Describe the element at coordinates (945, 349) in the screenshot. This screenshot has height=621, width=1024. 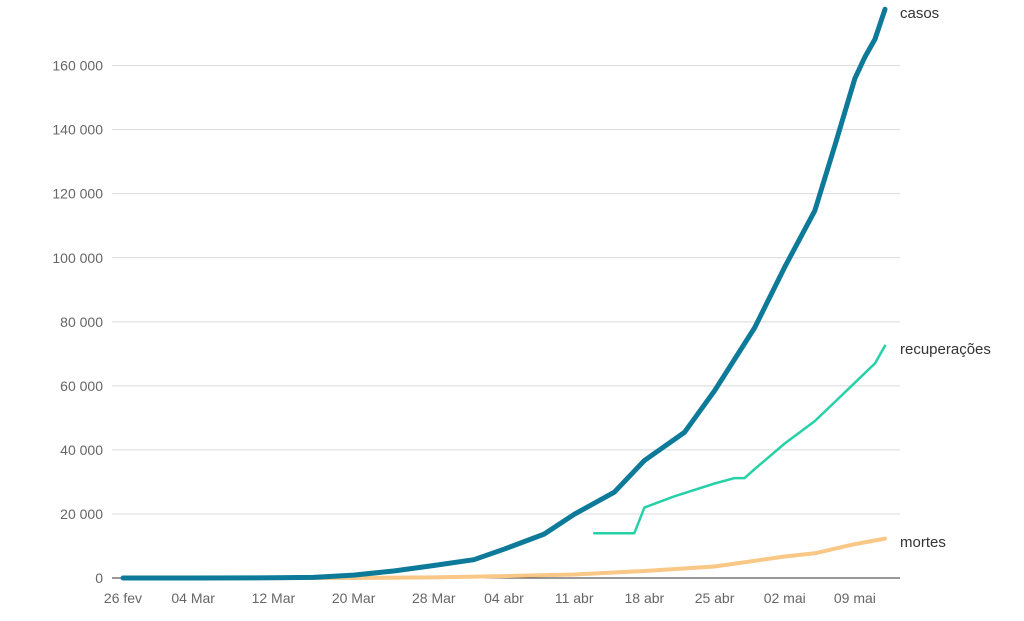
I see `series-label-recuperacoes: recuperações` at that location.